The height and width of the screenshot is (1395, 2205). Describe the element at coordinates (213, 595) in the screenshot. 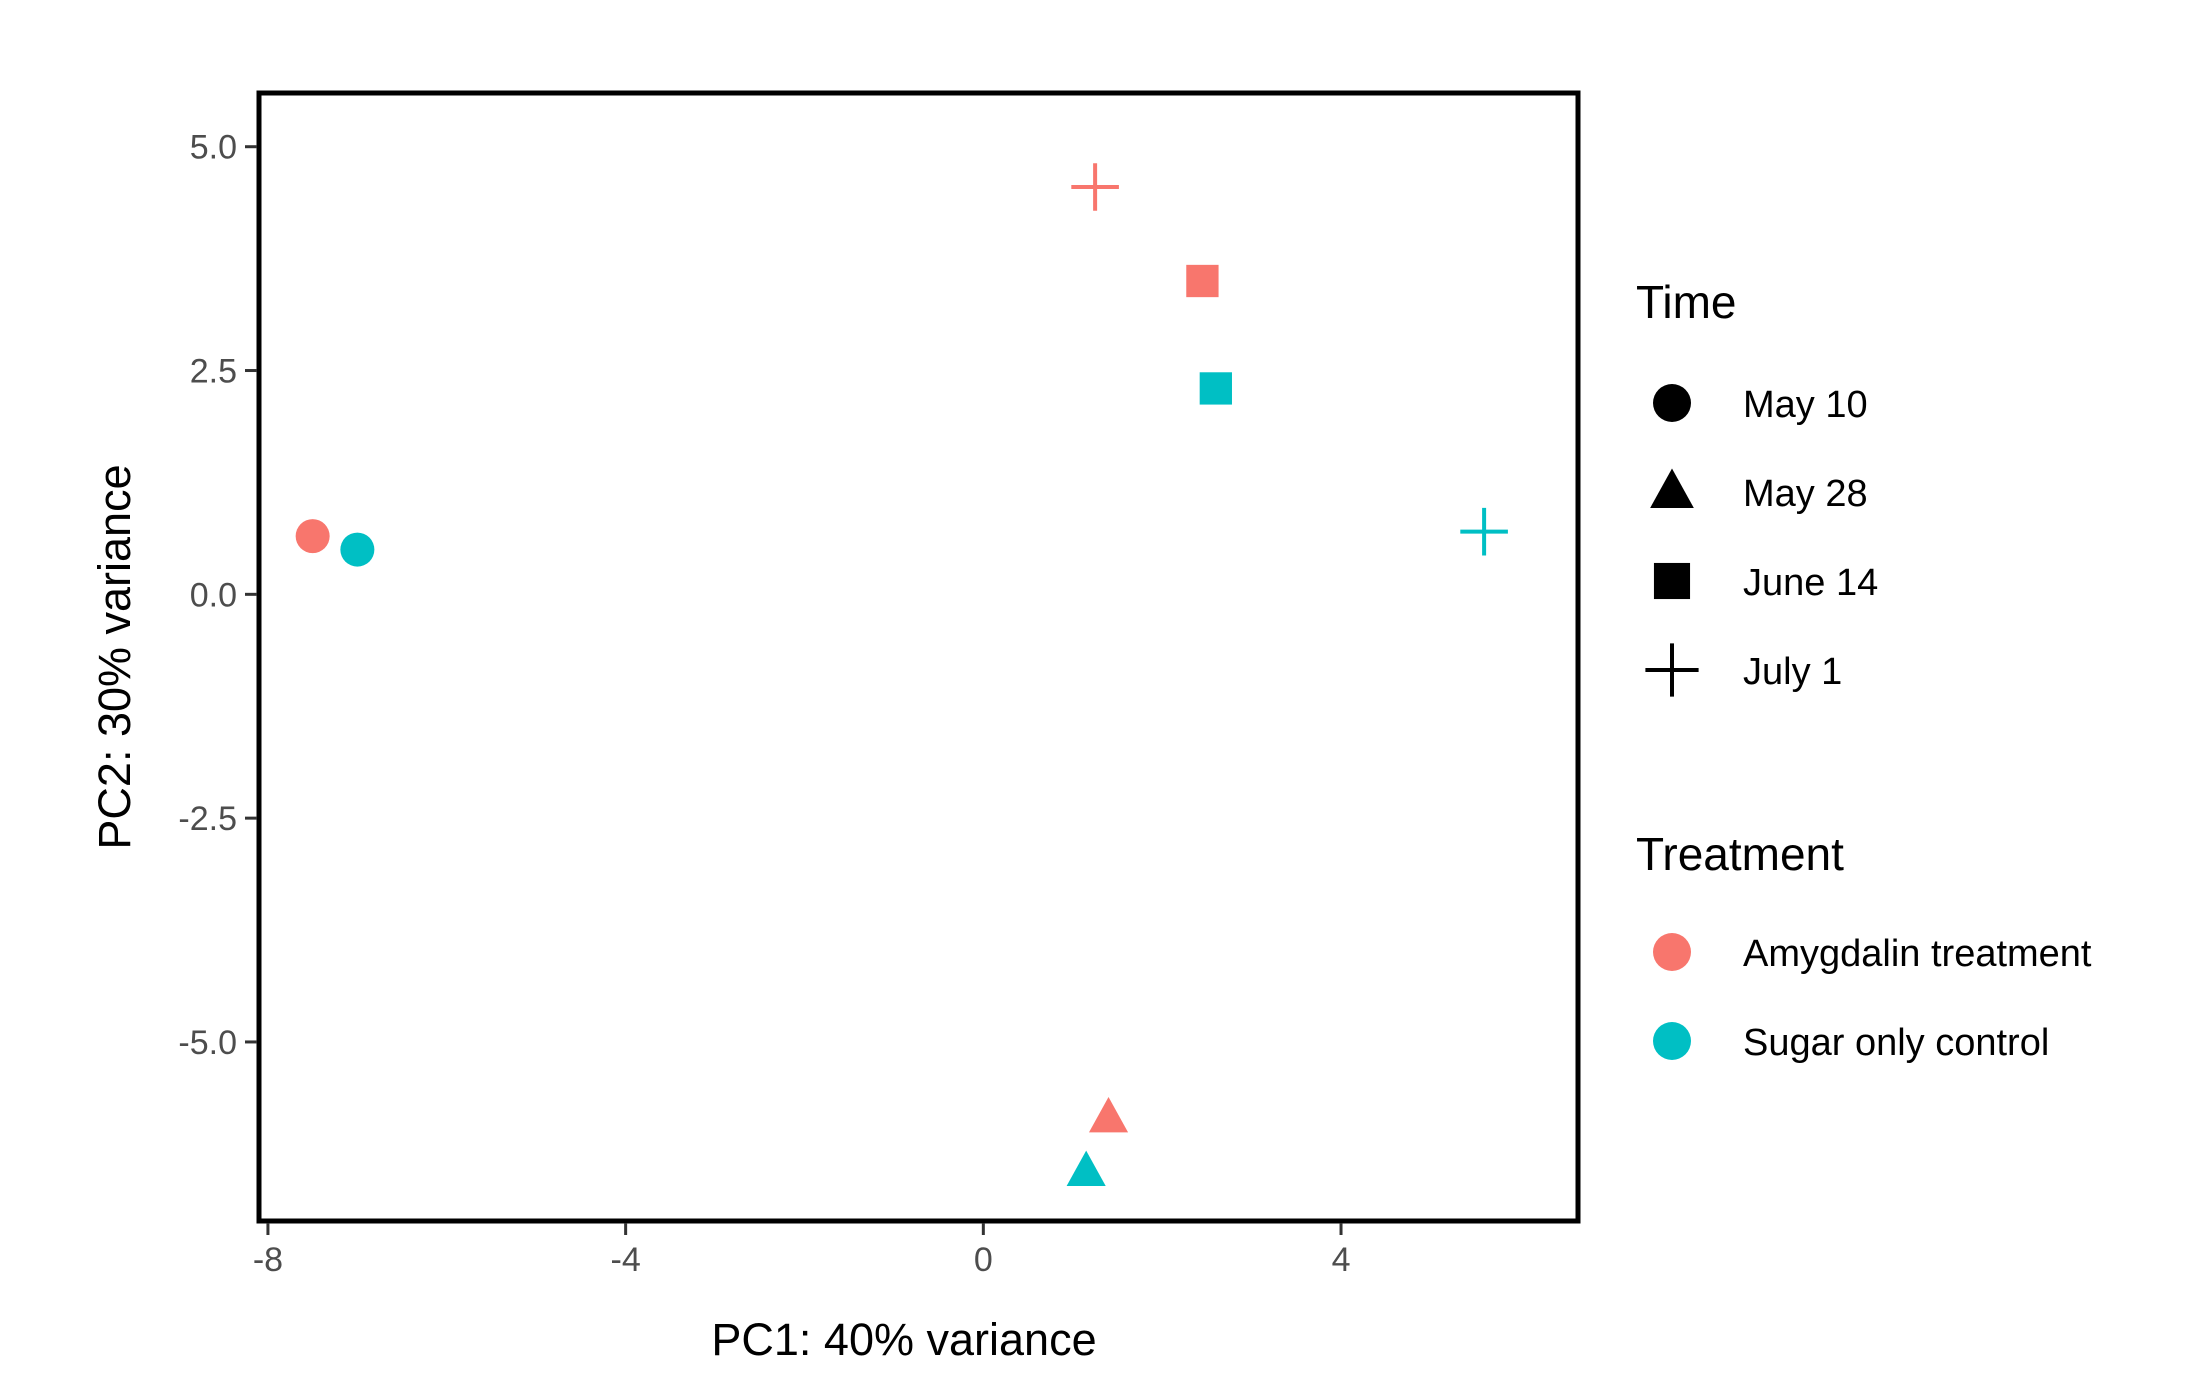

I see `y-tick-label: 0.0` at that location.